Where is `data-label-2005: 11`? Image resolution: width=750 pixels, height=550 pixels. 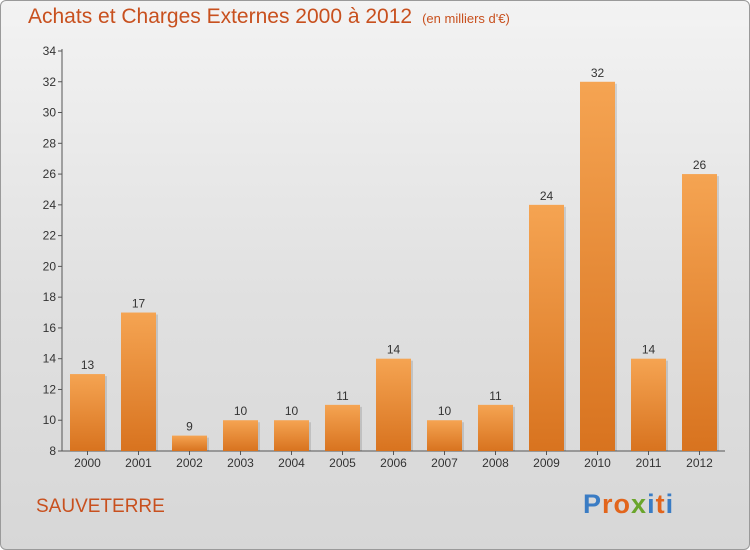 data-label-2005: 11 is located at coordinates (342, 396).